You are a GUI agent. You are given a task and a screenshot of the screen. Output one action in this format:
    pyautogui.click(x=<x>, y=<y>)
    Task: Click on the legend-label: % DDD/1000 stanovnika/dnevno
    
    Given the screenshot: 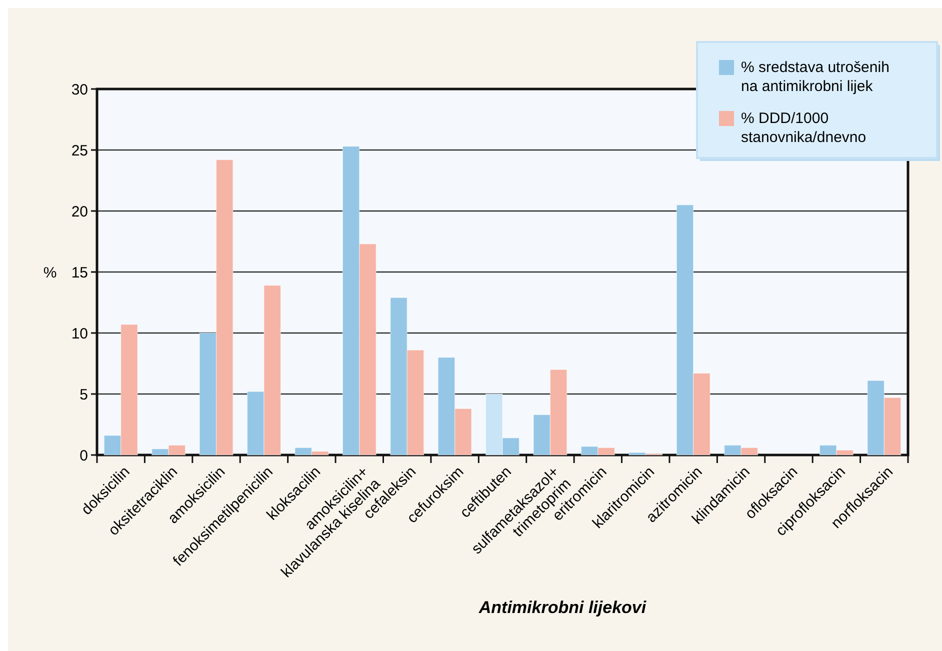 What is the action you would take?
    pyautogui.click(x=803, y=128)
    